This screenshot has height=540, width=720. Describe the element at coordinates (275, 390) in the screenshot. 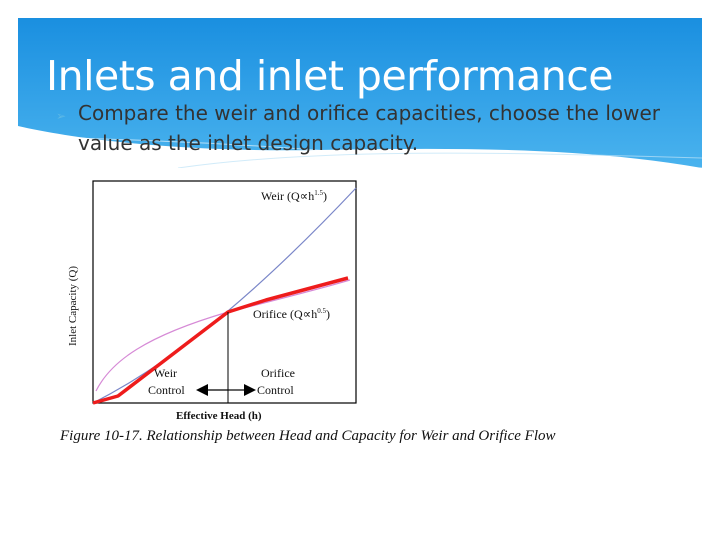

I see `orifice-control-line2: Control` at that location.